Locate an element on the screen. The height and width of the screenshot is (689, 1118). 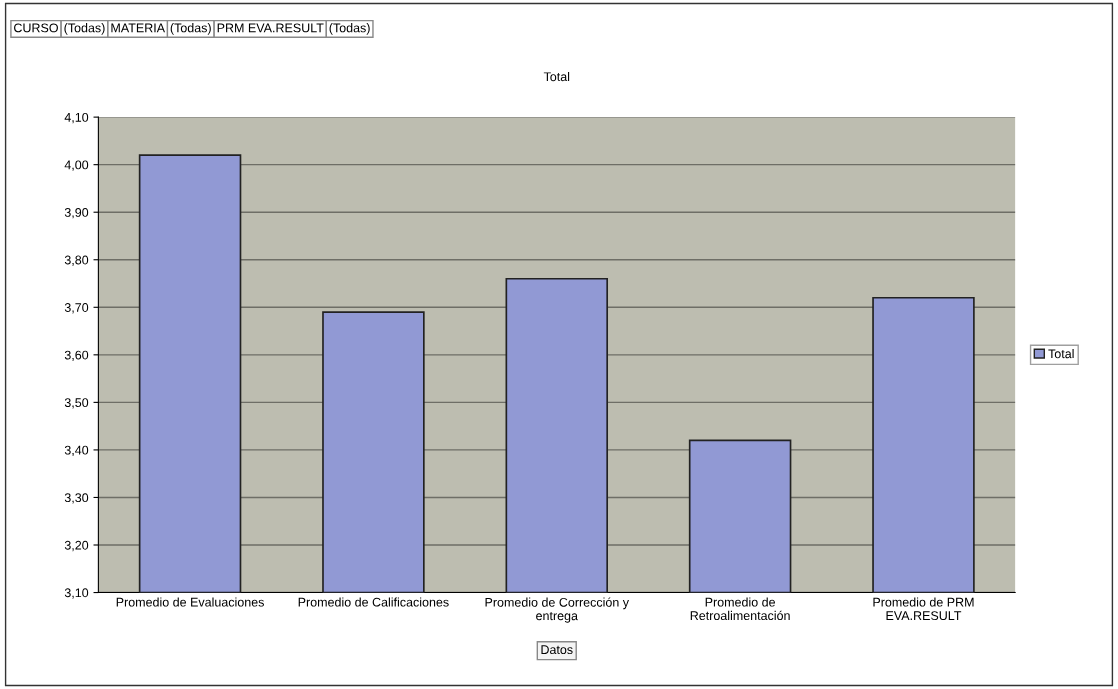
y-tick-label: 3,70 is located at coordinates (76, 308).